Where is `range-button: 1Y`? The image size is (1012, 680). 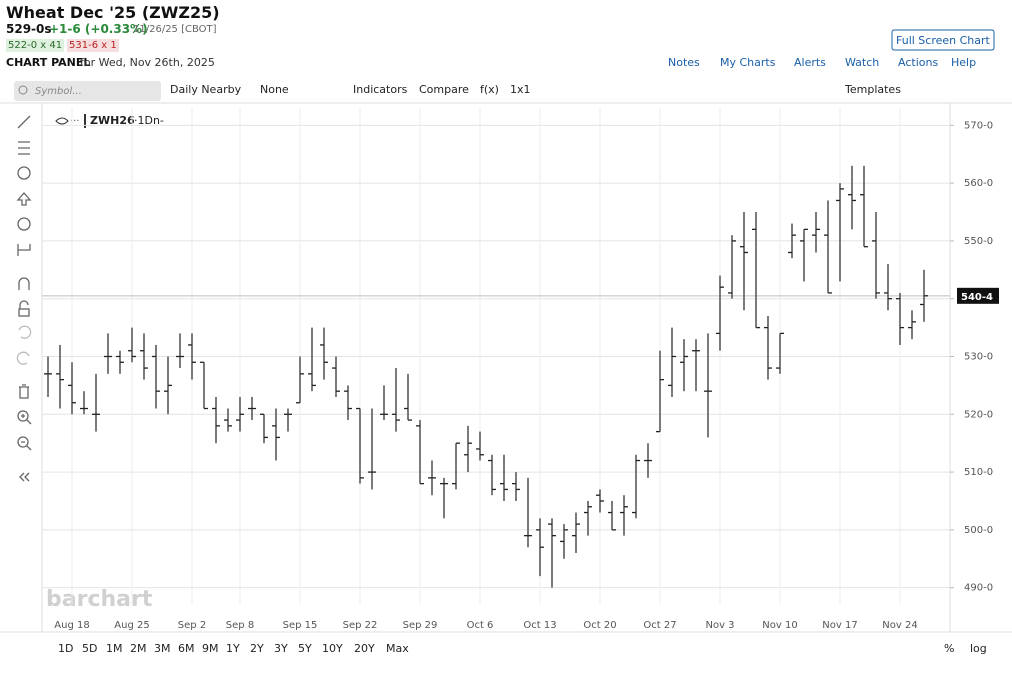 range-button: 1Y is located at coordinates (233, 648).